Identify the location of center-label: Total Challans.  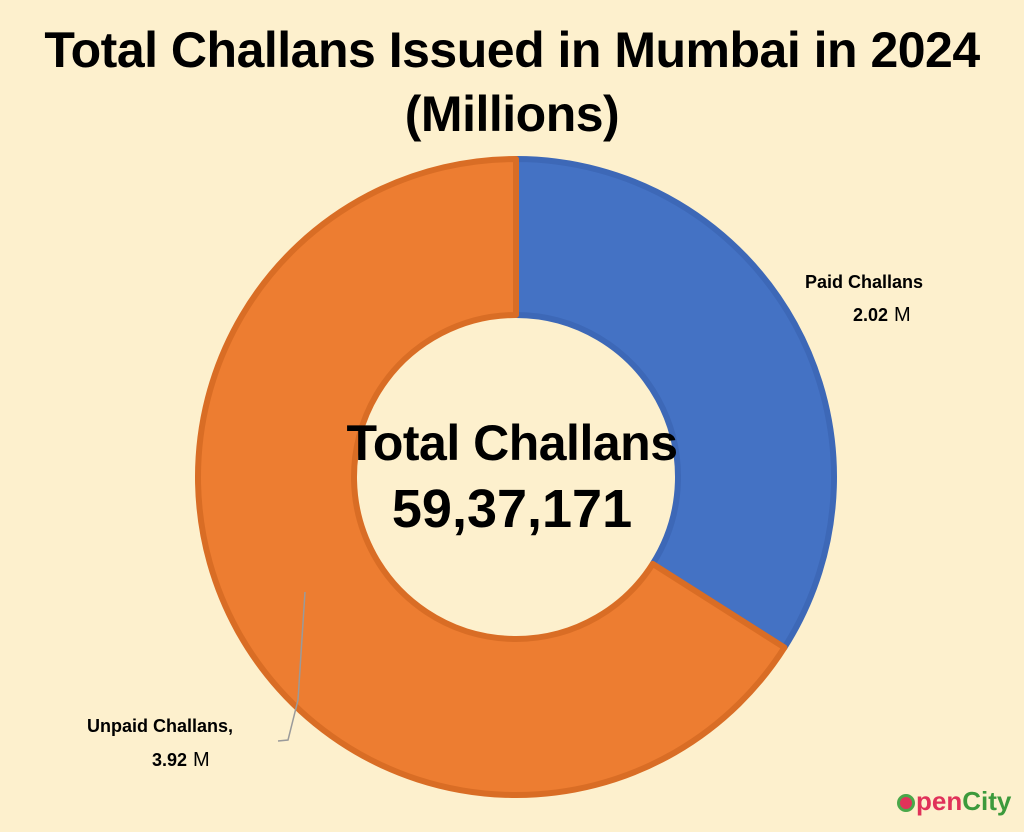
(512, 443).